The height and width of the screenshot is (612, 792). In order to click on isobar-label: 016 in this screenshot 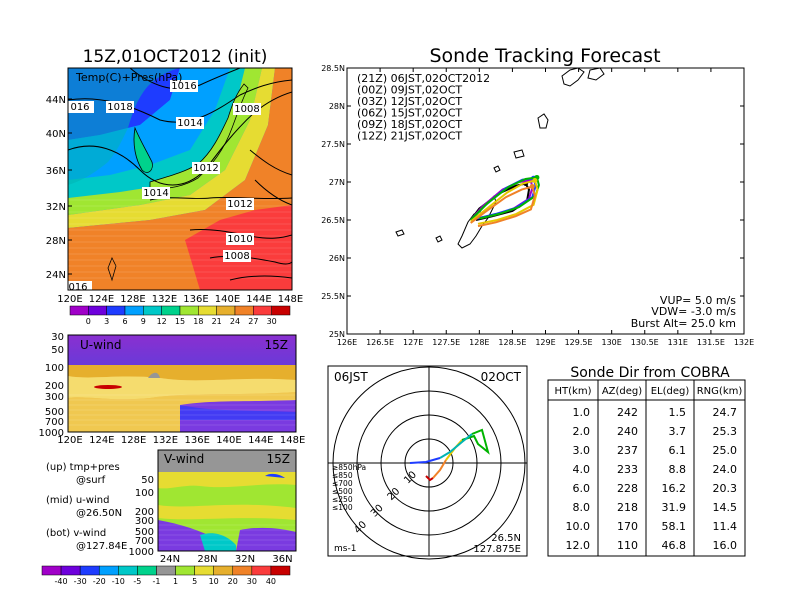, I will do `click(79, 107)`.